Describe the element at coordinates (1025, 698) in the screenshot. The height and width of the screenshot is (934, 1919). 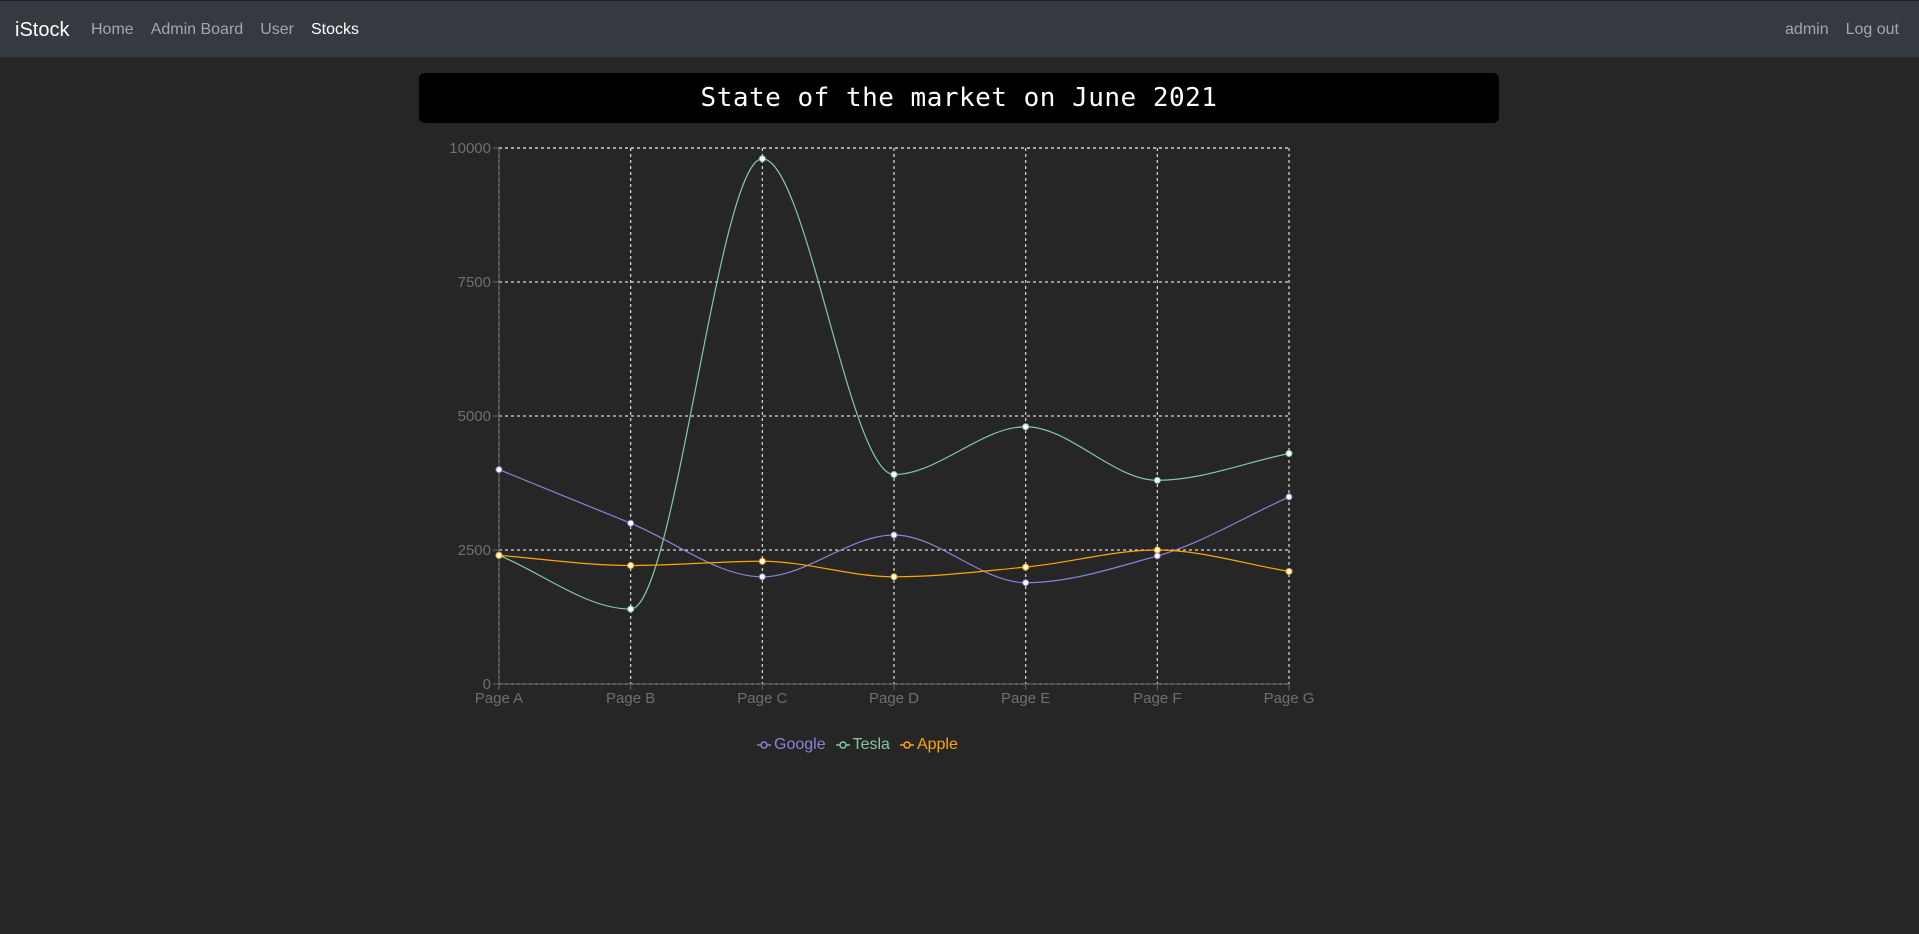
I see `x-tick-label: Page E` at that location.